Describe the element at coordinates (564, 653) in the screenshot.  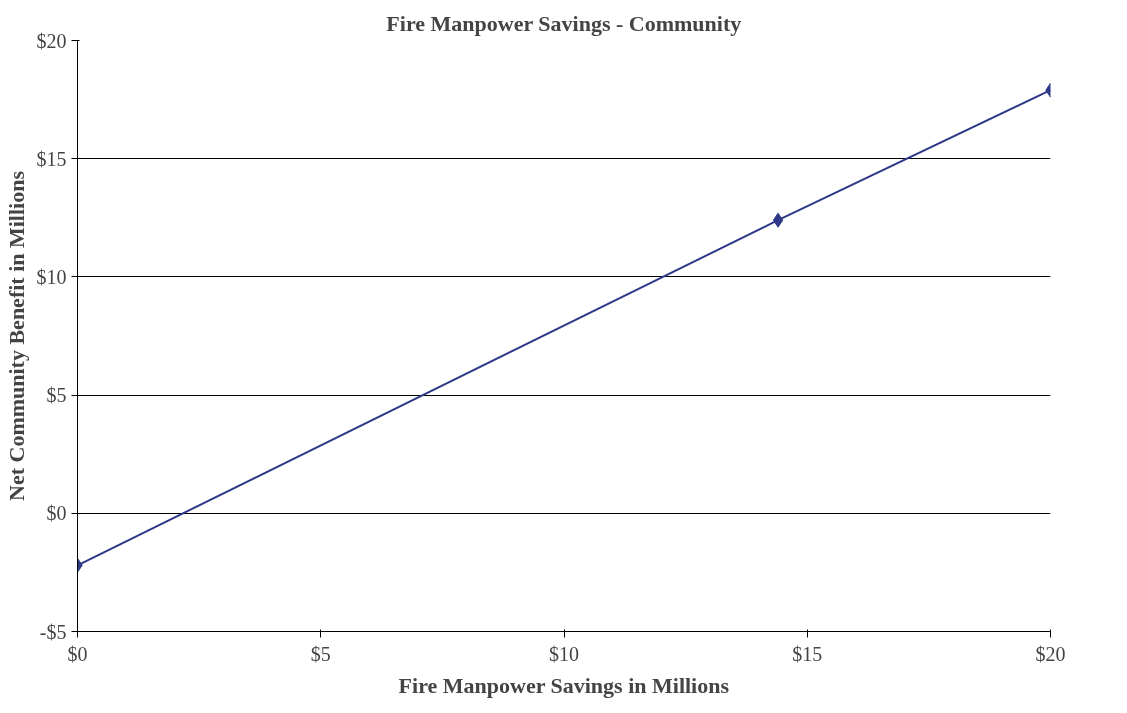
I see `x-tick-label: $10` at that location.